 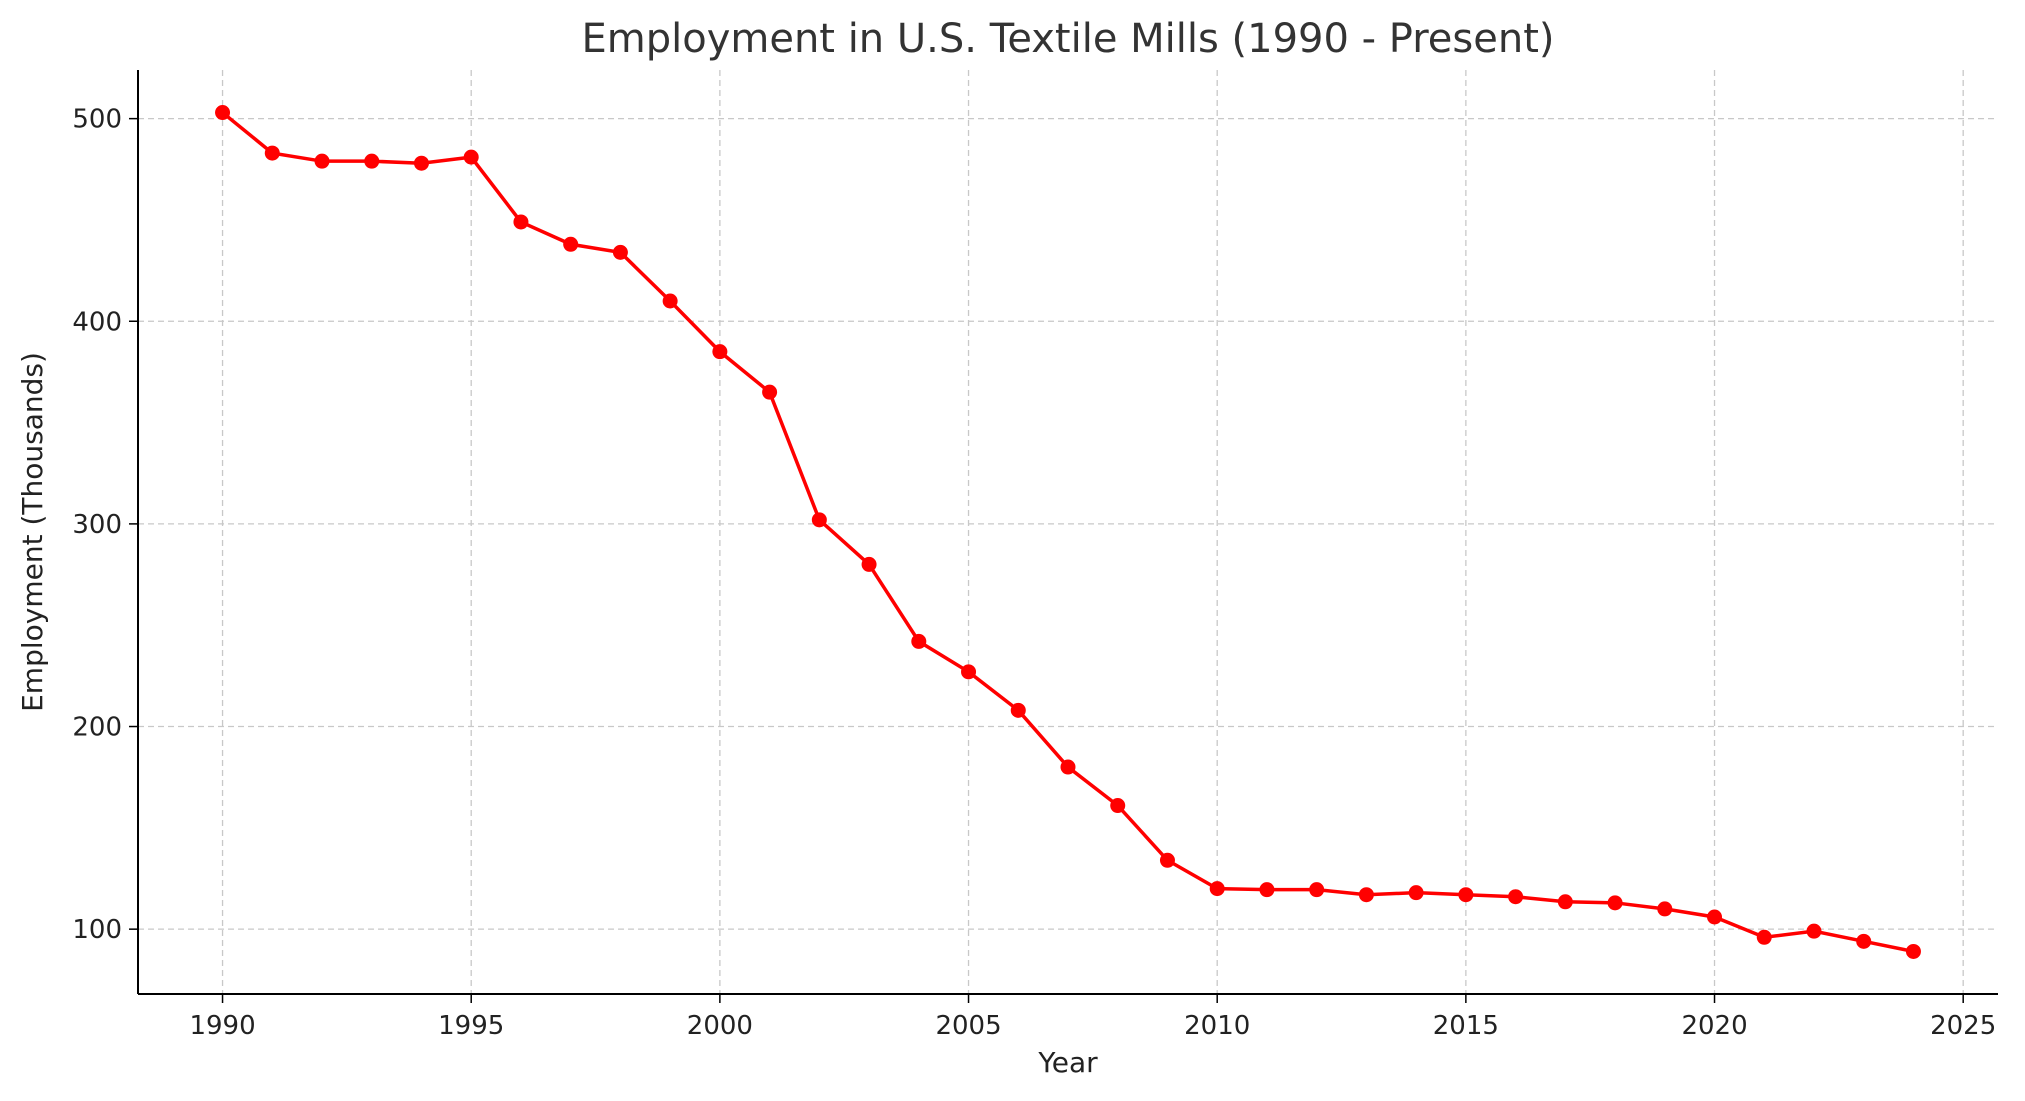 What do you see at coordinates (32, 532) in the screenshot?
I see `y-axis-label: Employment (Thousands)` at bounding box center [32, 532].